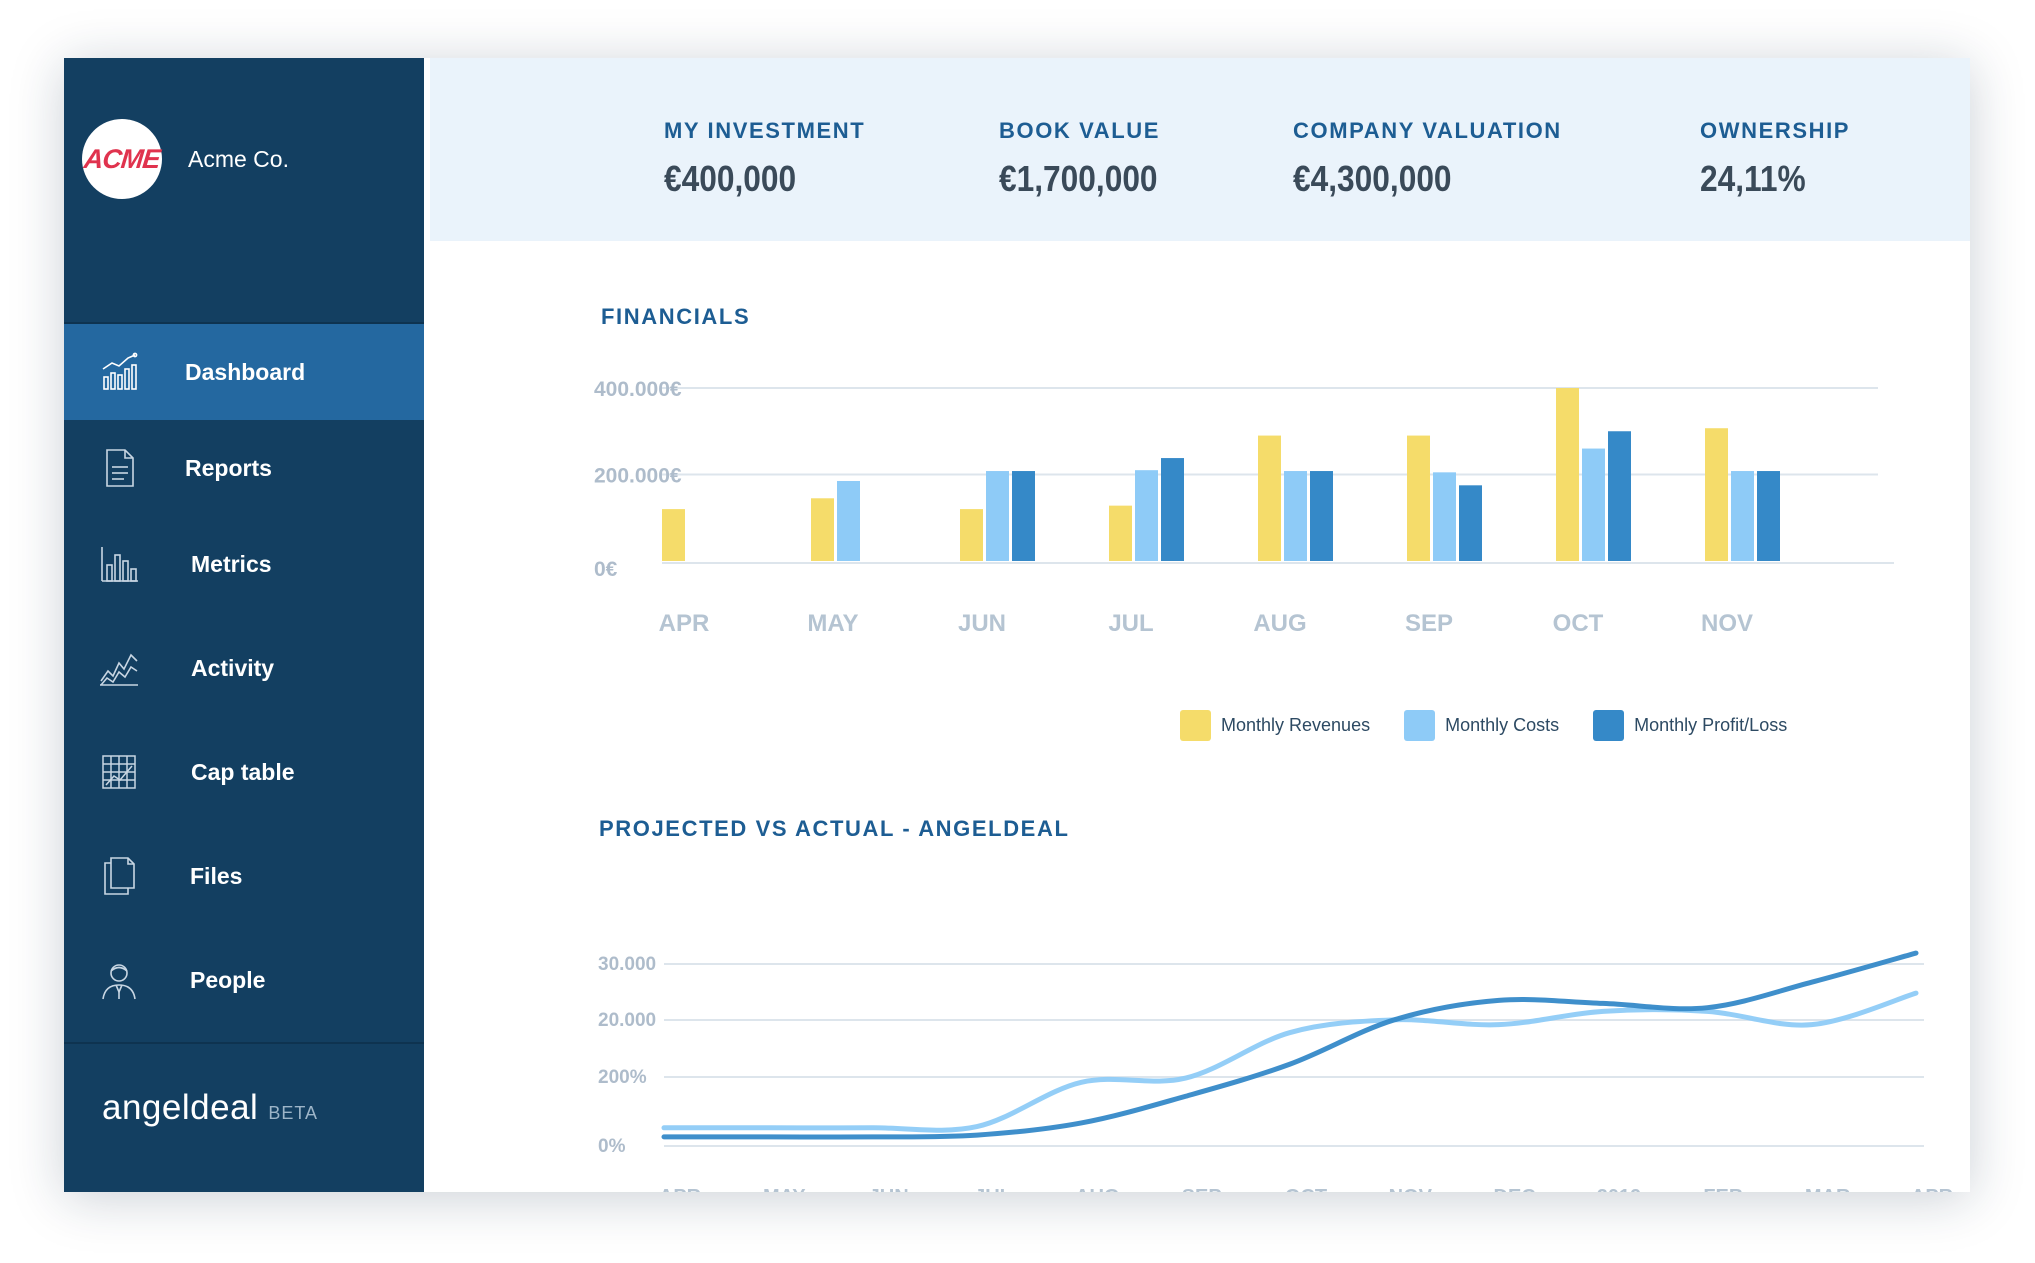 The image size is (2035, 1263). What do you see at coordinates (244, 876) in the screenshot?
I see `sidebar-item-files: Files` at bounding box center [244, 876].